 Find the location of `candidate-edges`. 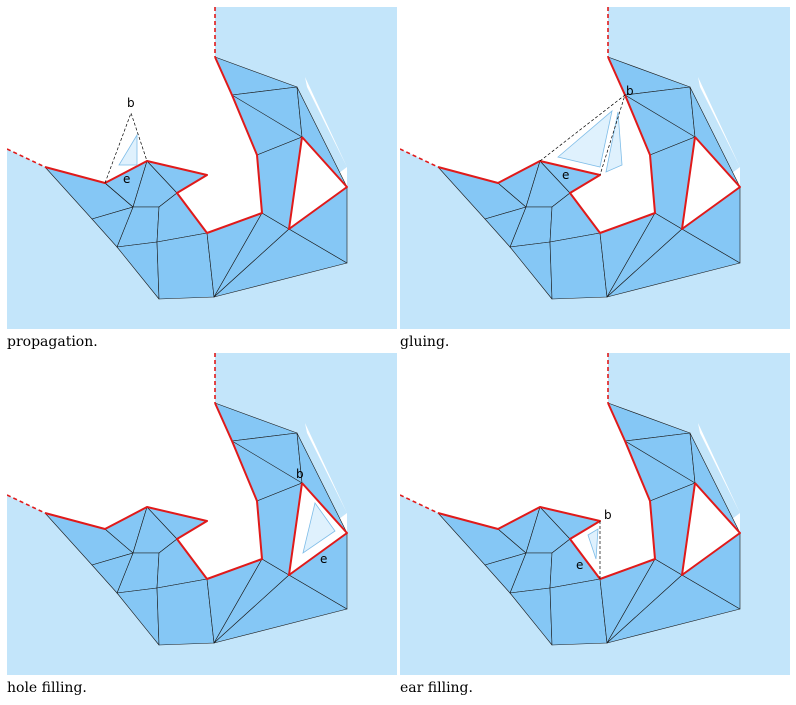

candidate-edges is located at coordinates (582, 135).